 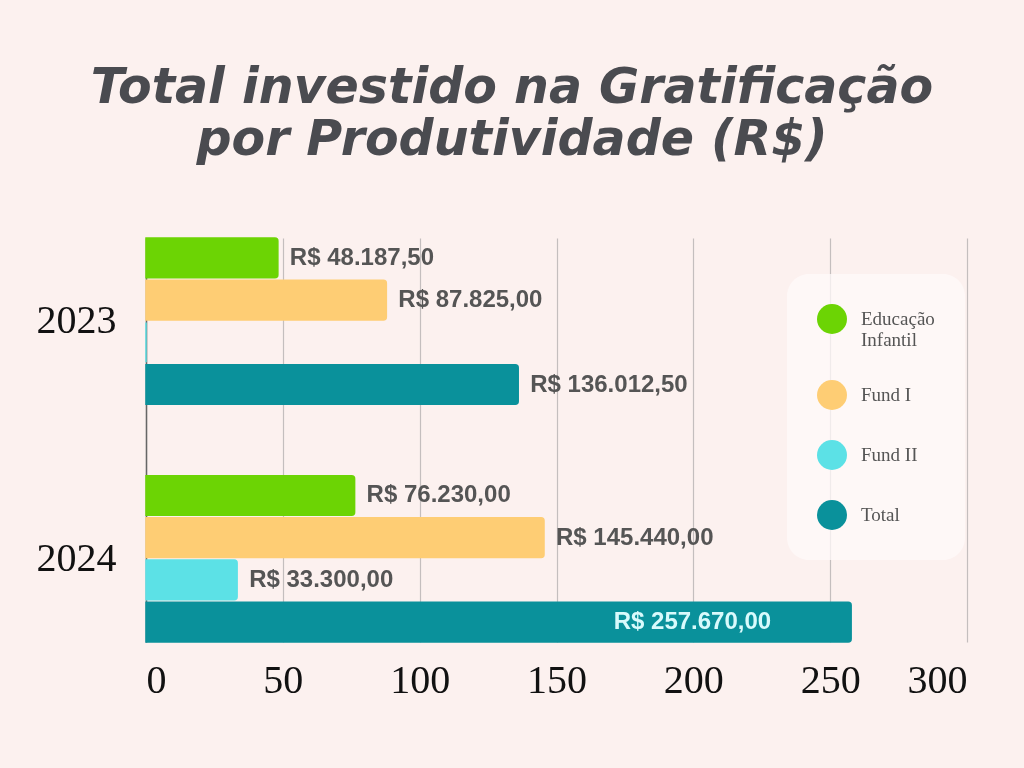 What do you see at coordinates (470, 299) in the screenshot?
I see `data-label: R$ 87.825,00` at bounding box center [470, 299].